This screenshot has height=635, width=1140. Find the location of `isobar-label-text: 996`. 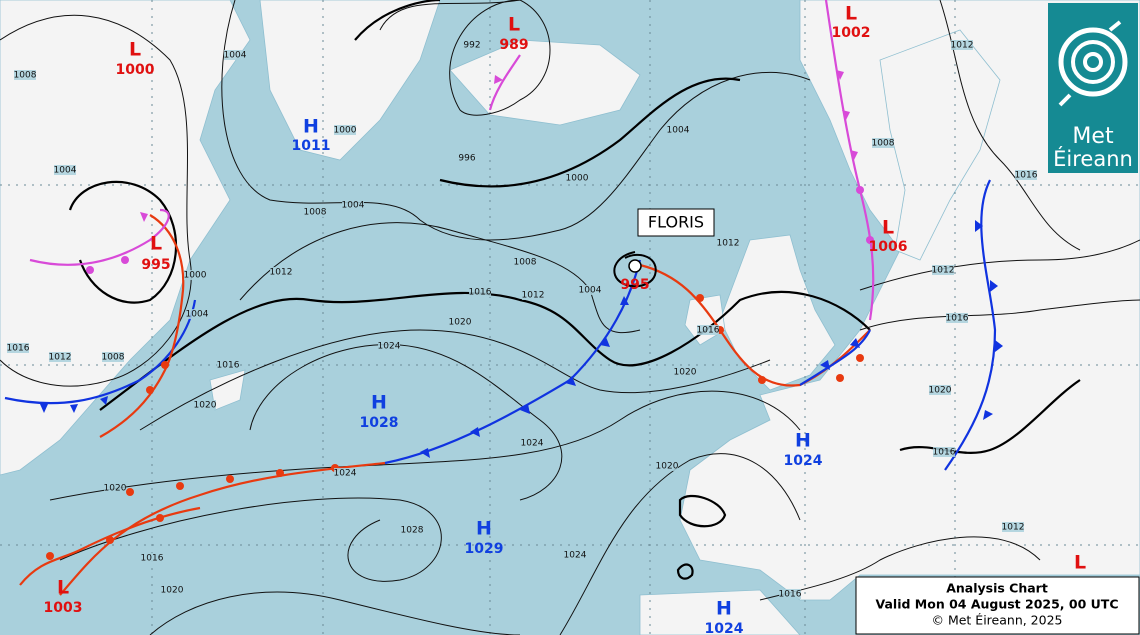

isobar-label-text: 996 is located at coordinates (466, 159).